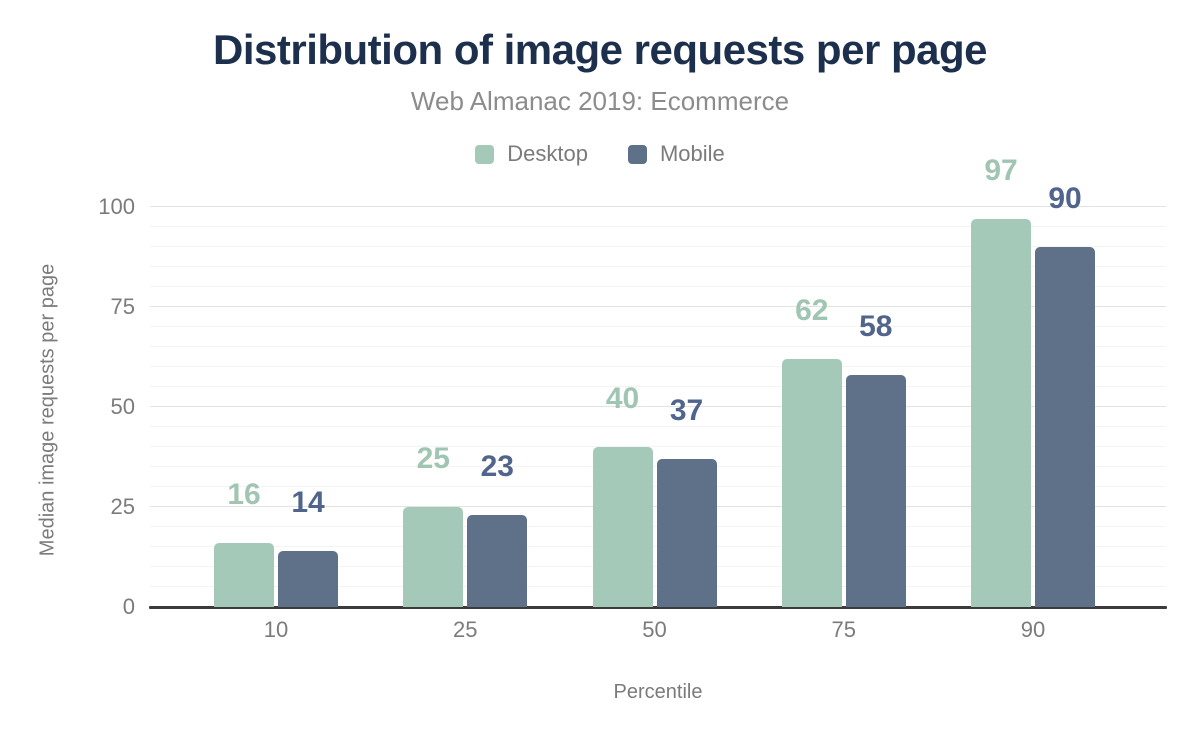  I want to click on y-axis-tick-label: 100, so click(116, 206).